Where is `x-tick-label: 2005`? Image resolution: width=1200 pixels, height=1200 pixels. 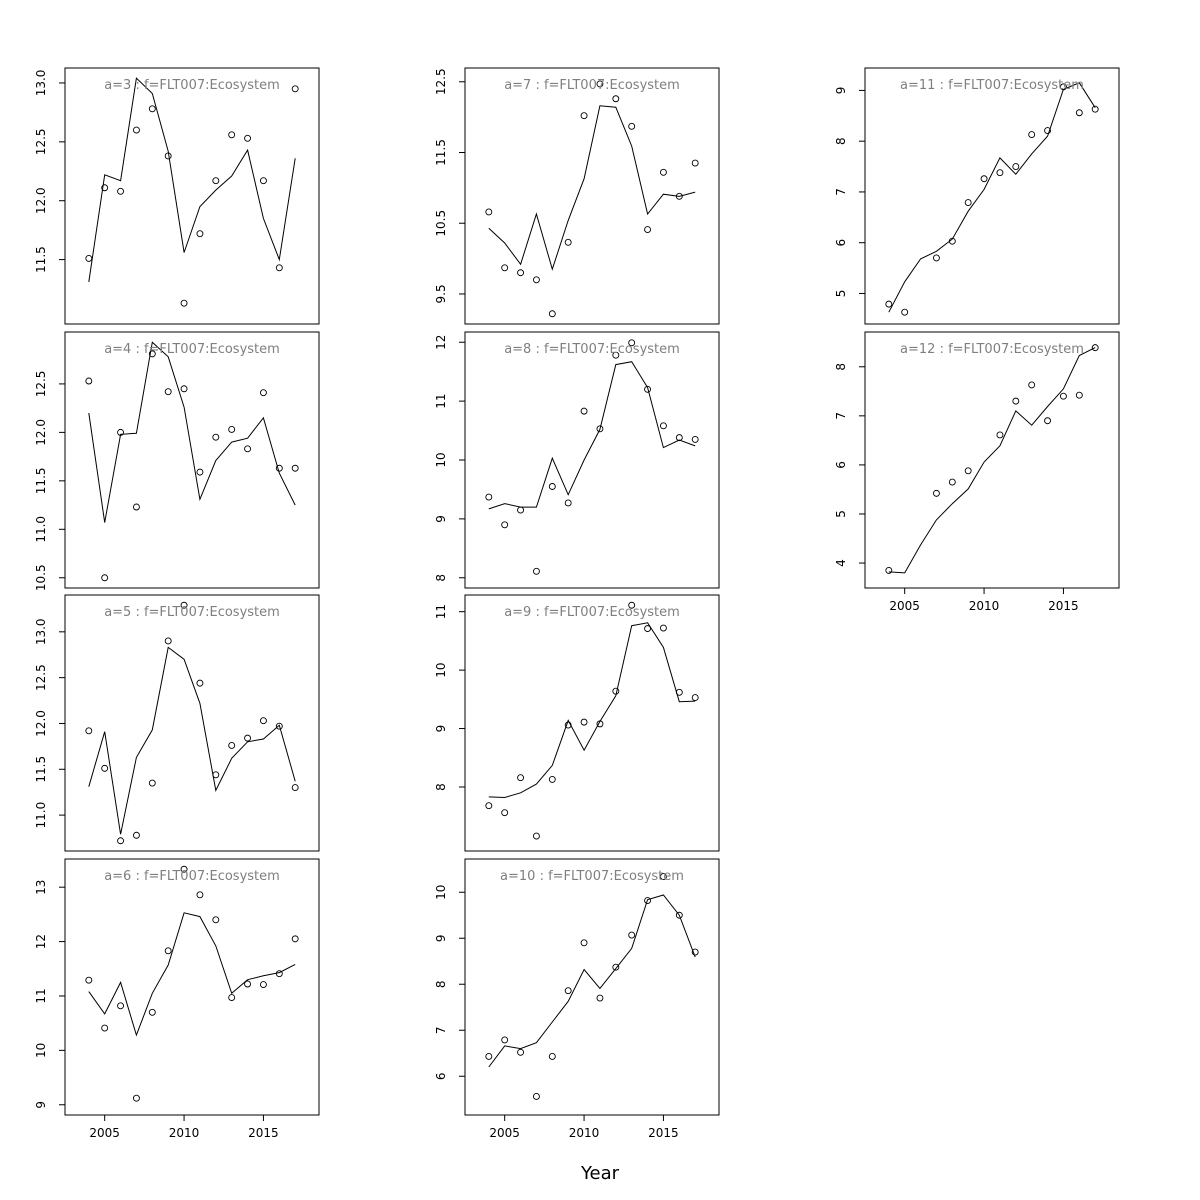
x-tick-label: 2005 is located at coordinates (104, 1133).